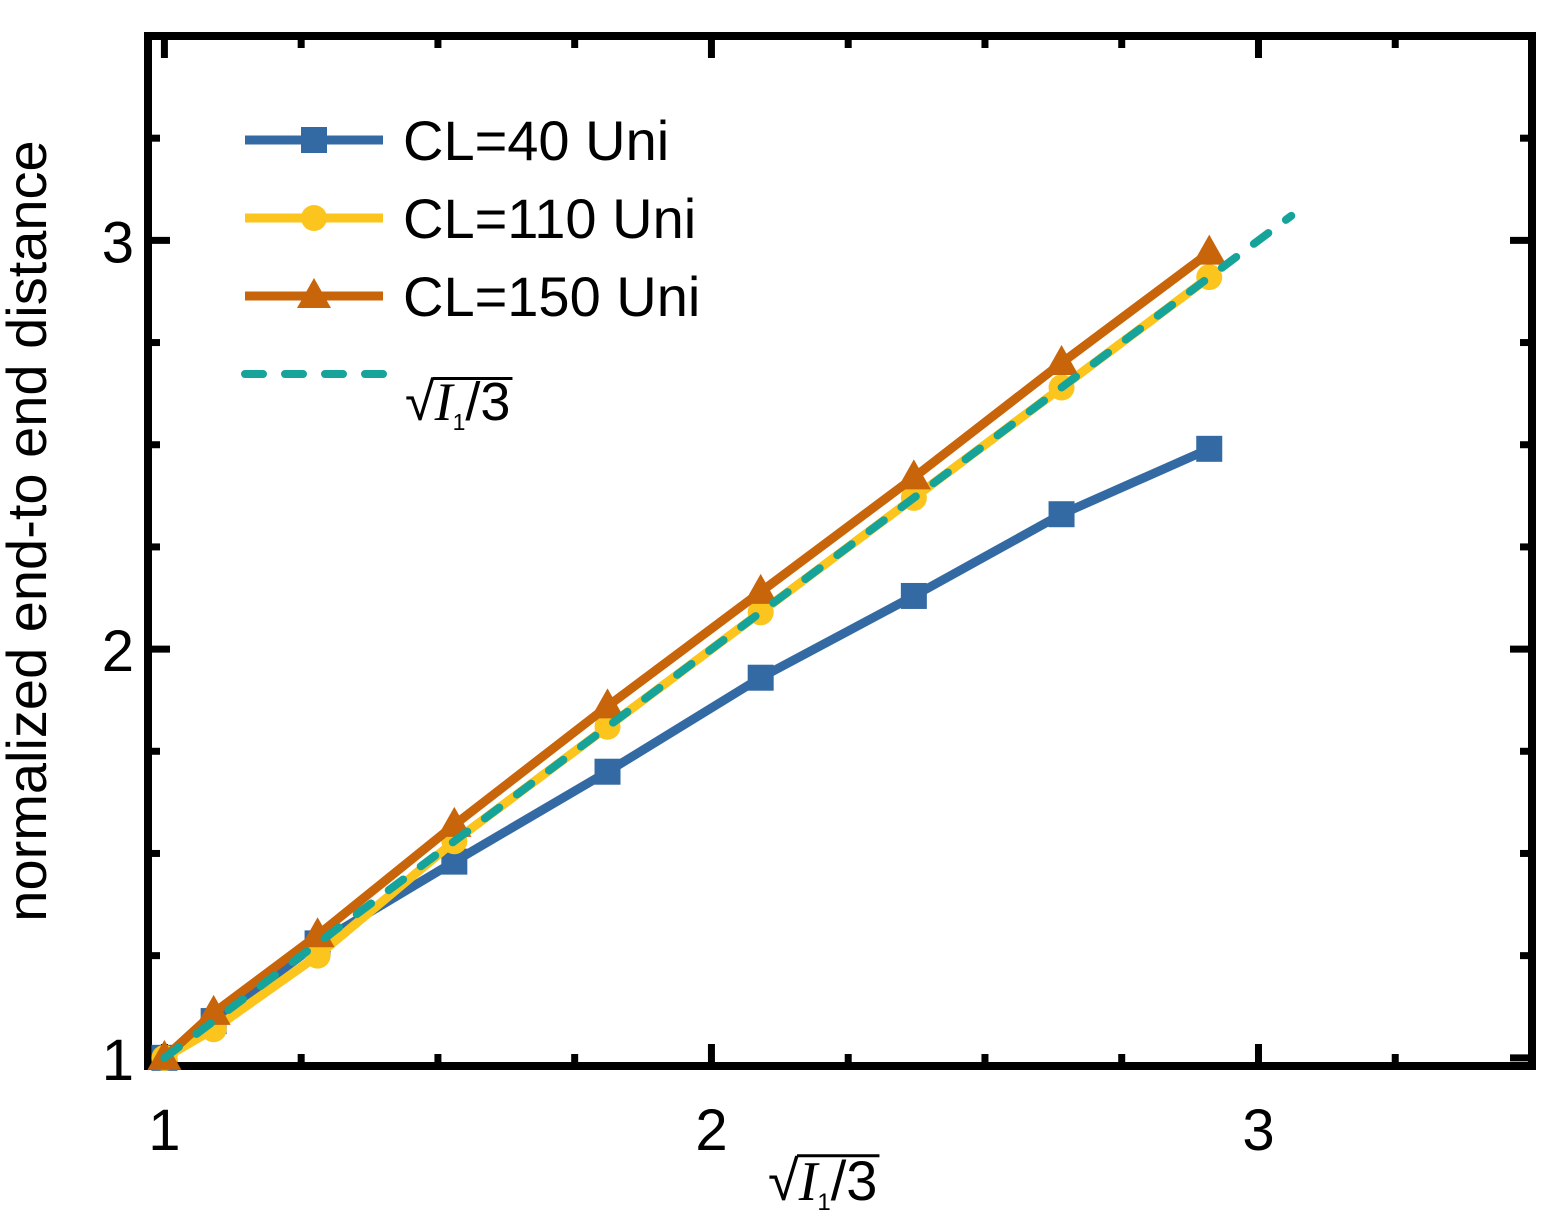 This screenshot has height=1222, width=1566. I want to click on x-tick-label: 2, so click(711, 1130).